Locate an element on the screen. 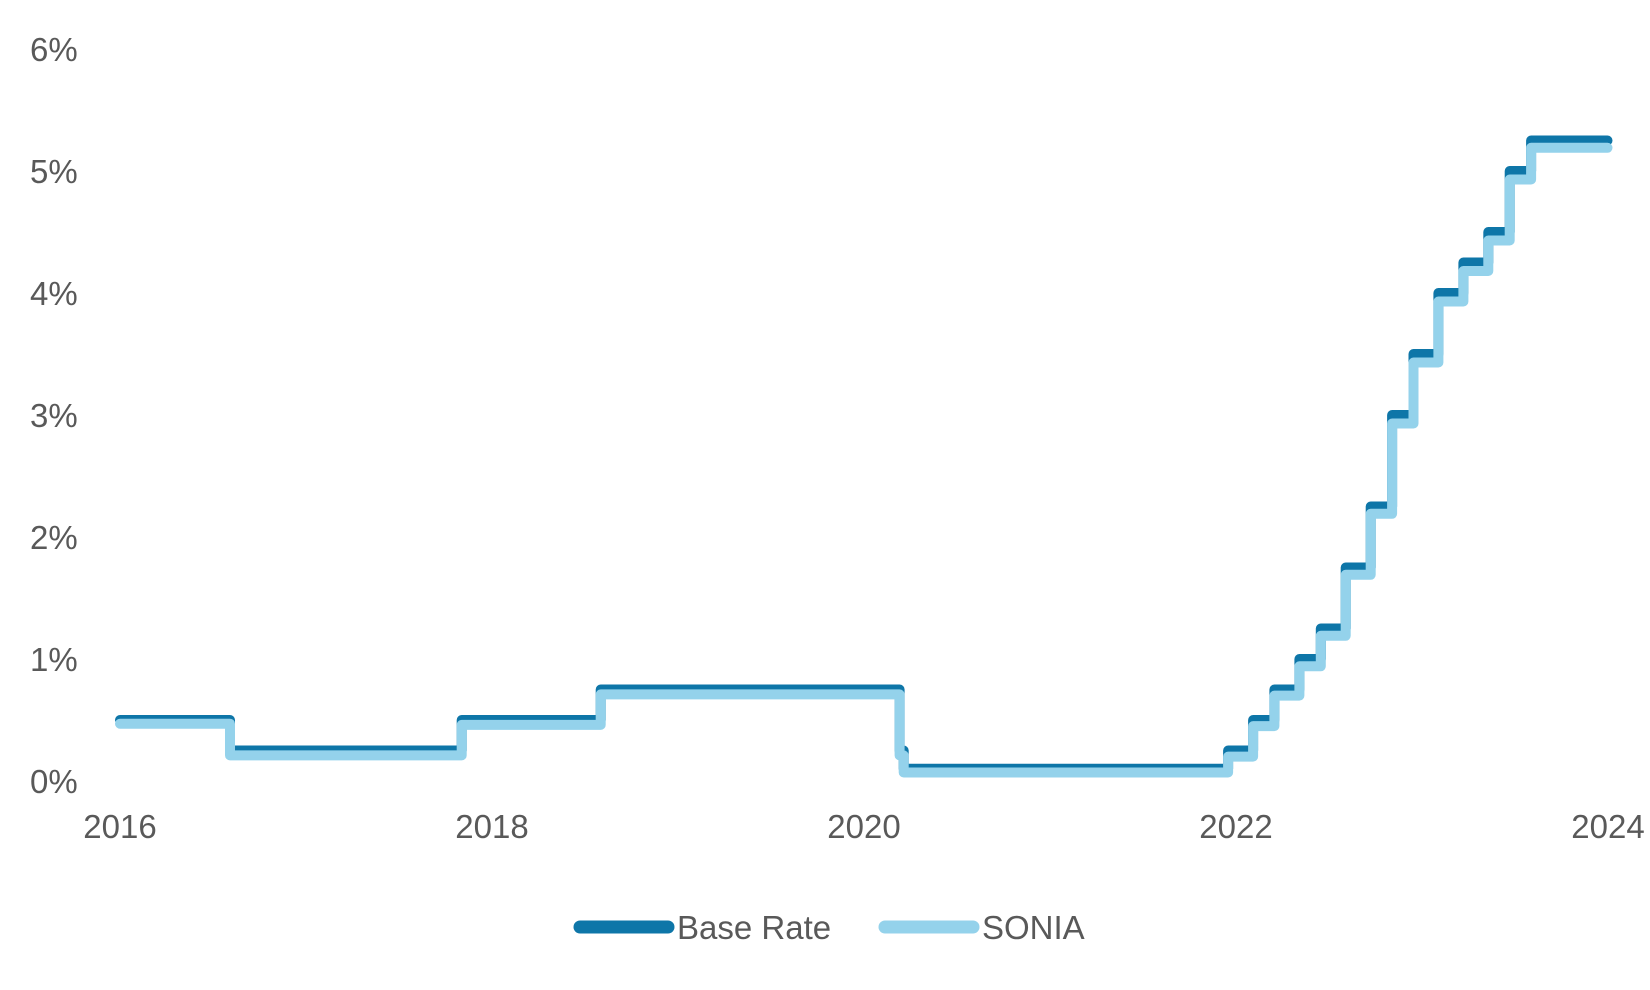 Image resolution: width=1650 pixels, height=990 pixels. y-tick-label: 0% is located at coordinates (54, 781).